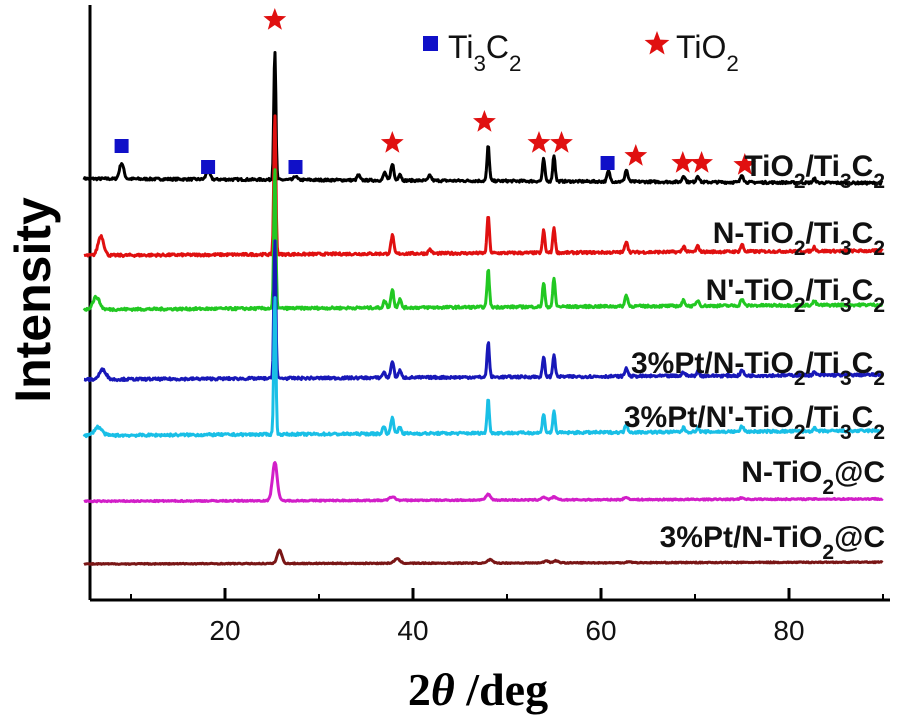 The height and width of the screenshot is (727, 897). I want to click on series-label: N-TiO2/Ti3C2, so click(799, 238).